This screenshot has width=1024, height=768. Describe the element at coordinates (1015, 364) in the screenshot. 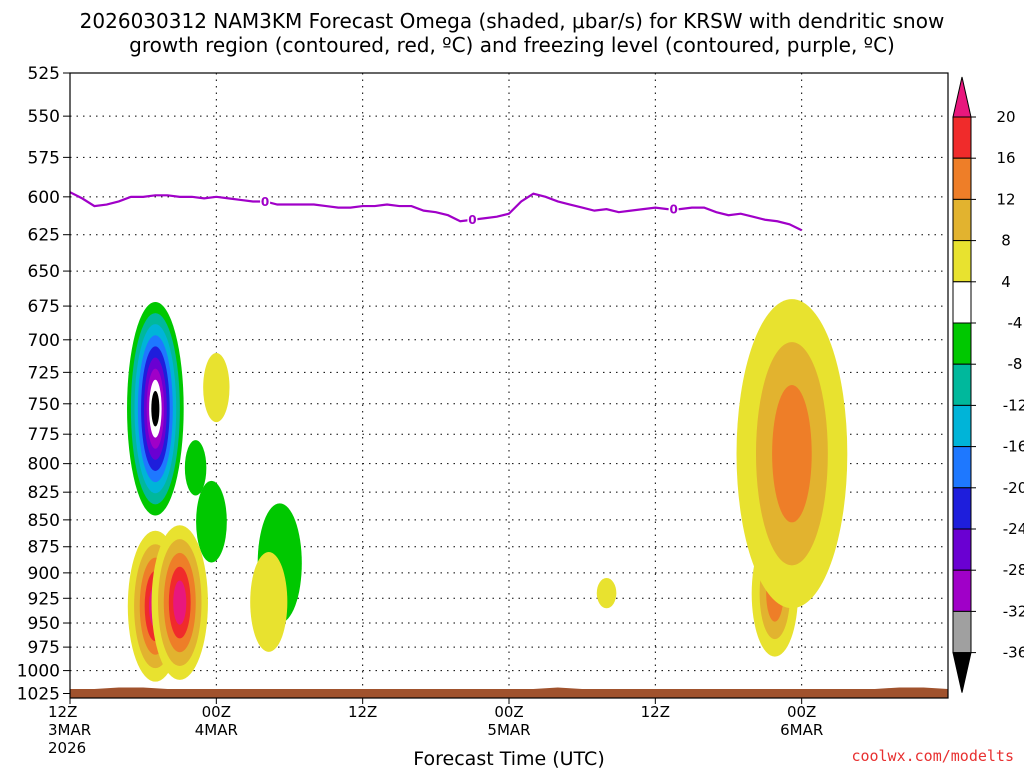

I see `colorbar-label: -8` at that location.